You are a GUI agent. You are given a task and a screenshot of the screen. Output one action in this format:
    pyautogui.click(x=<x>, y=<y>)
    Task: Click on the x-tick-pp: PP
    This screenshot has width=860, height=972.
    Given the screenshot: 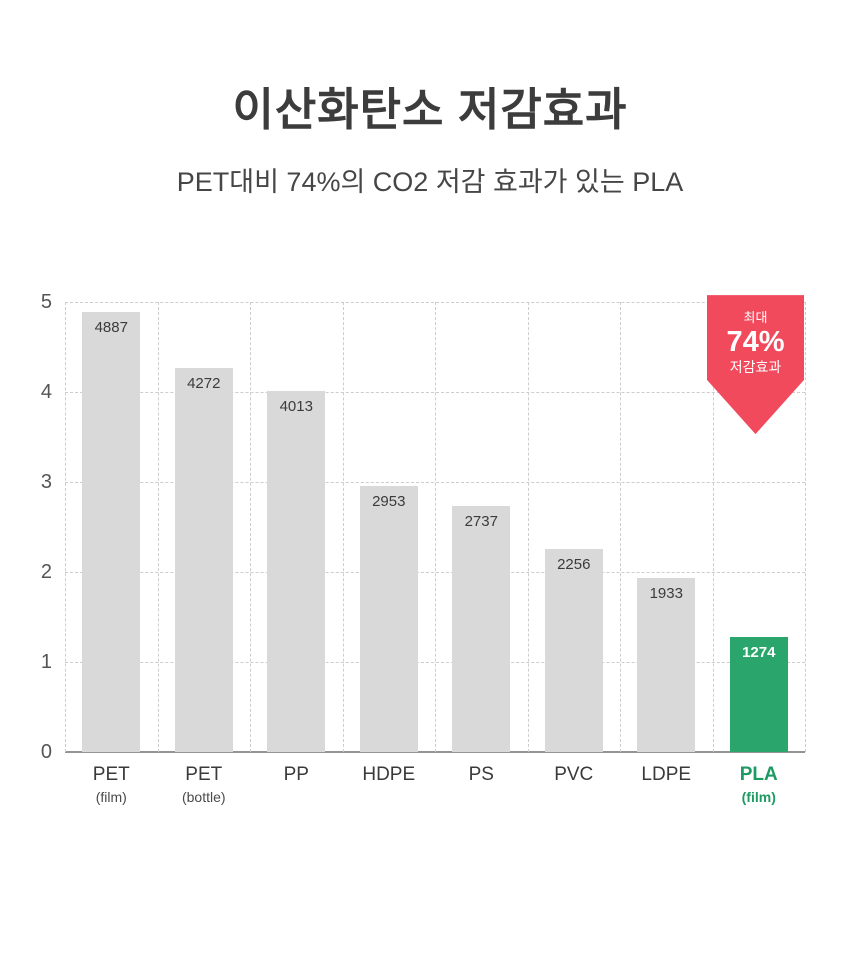 What is the action you would take?
    pyautogui.click(x=296, y=775)
    